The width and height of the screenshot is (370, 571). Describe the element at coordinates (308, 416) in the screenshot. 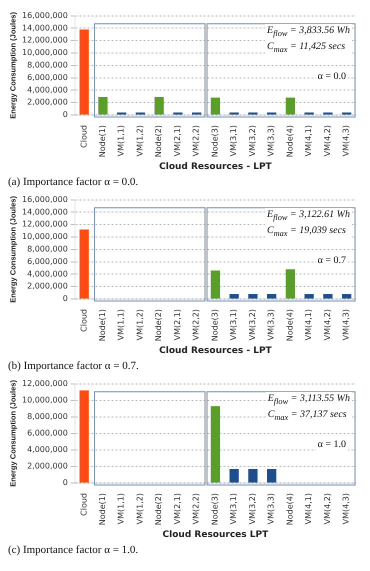

I see `annotation: C$_{max}$ = 37,137 secs` at that location.